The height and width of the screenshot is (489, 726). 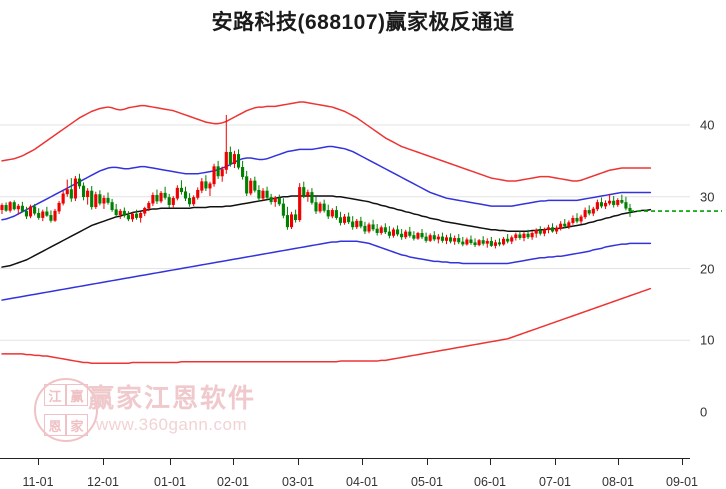 I want to click on watermark-url: www.360gann.com, so click(x=172, y=424).